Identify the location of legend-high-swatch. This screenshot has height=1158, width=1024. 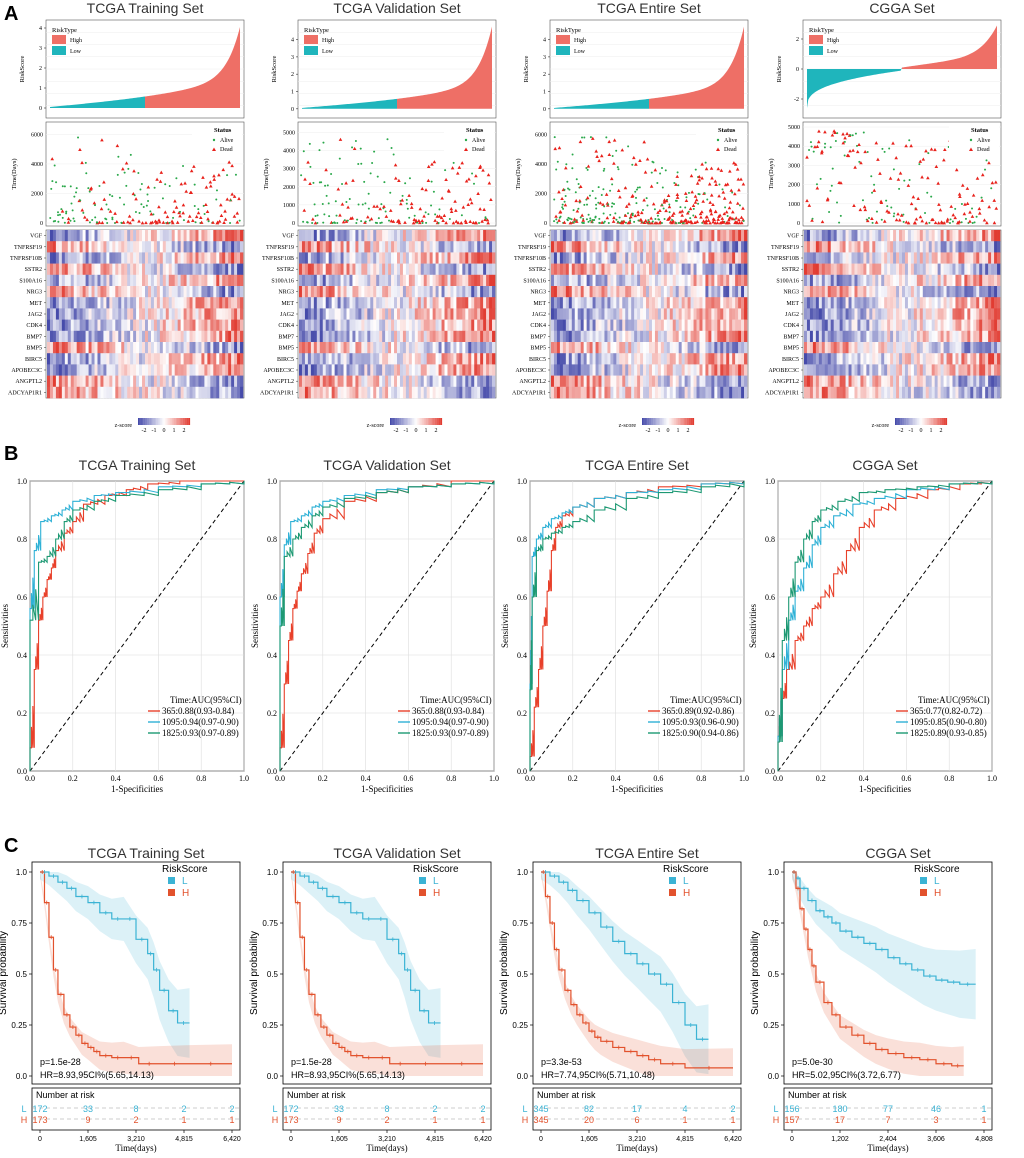
(563, 39).